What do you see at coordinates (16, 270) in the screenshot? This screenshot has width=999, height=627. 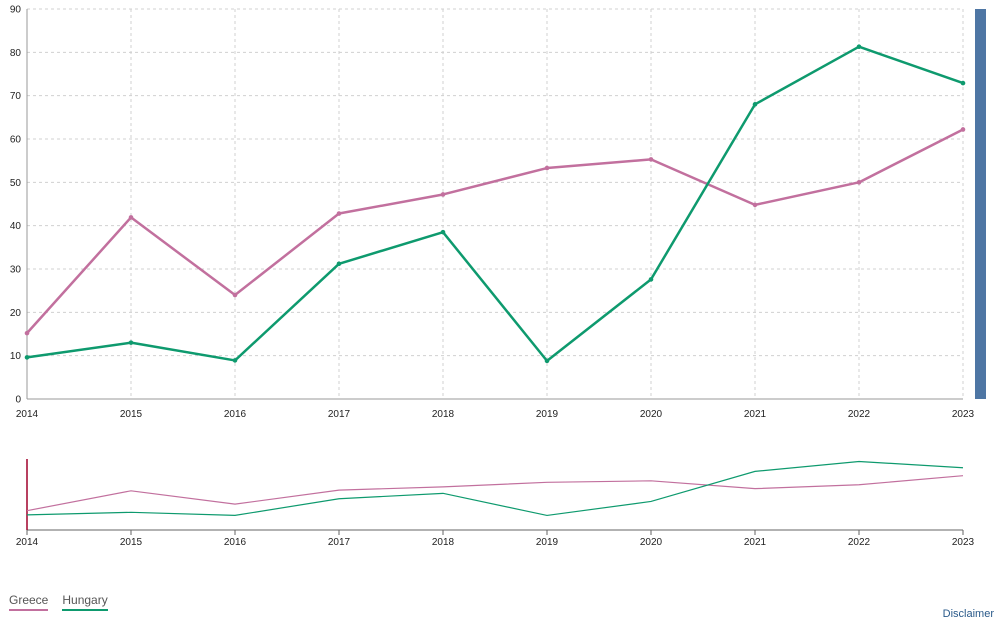 I see `y-tick-label: 30` at bounding box center [16, 270].